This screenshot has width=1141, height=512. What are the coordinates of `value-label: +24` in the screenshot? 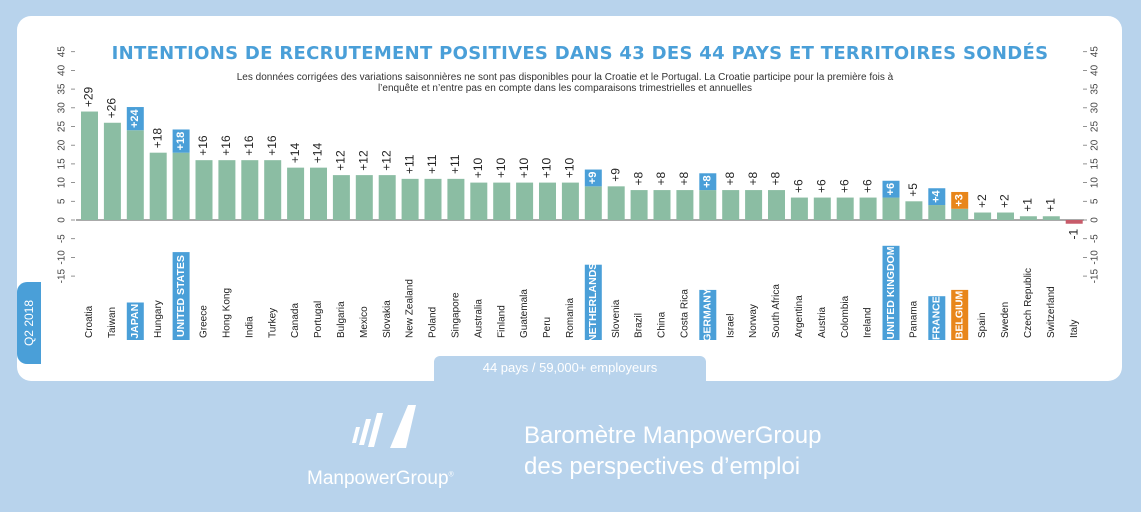 It's located at (135, 118).